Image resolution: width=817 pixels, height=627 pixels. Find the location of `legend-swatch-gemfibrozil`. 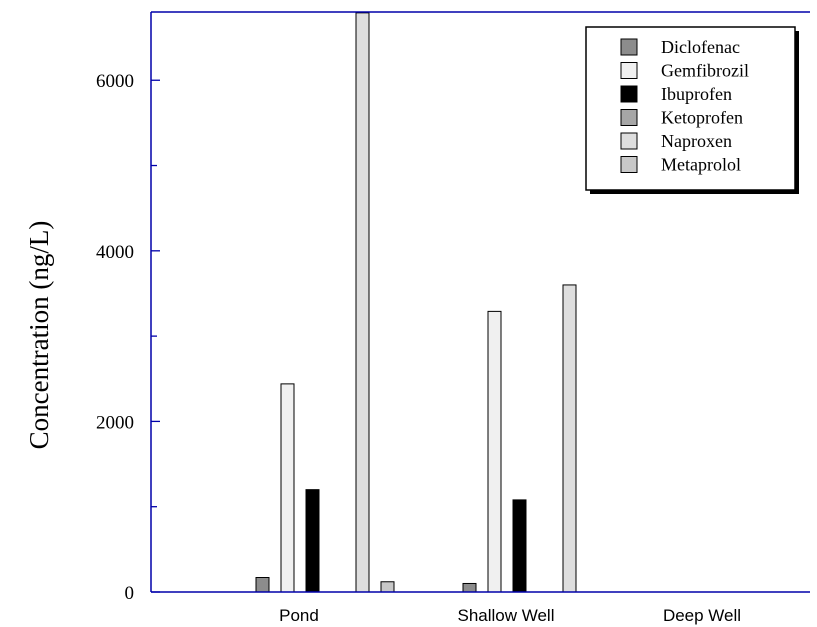

legend-swatch-gemfibrozil is located at coordinates (629, 70).